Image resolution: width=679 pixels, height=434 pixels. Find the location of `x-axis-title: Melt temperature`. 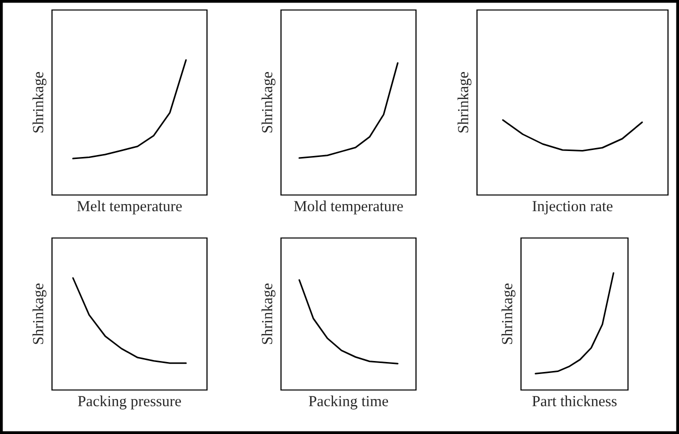

x-axis-title: Melt temperature is located at coordinates (129, 207).